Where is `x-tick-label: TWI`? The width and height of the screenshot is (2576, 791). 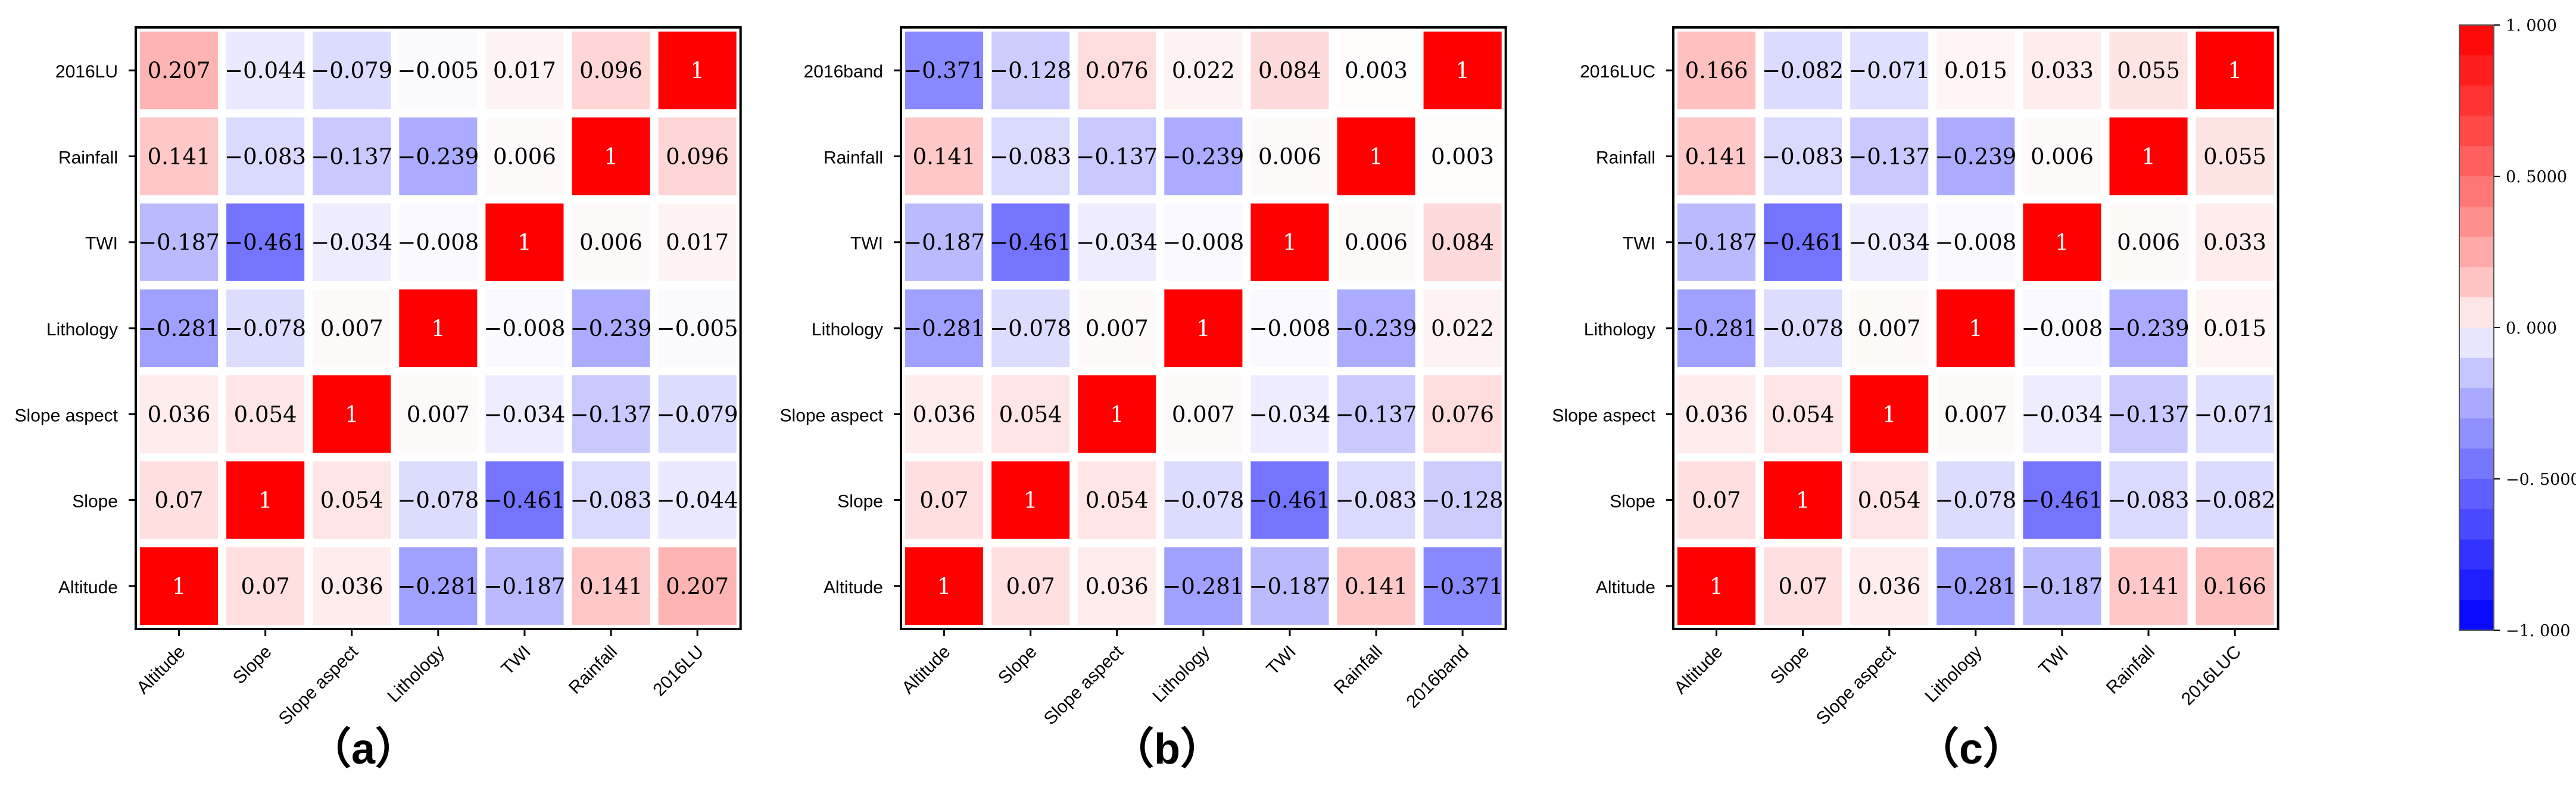
x-tick-label: TWI is located at coordinates (2054, 660).